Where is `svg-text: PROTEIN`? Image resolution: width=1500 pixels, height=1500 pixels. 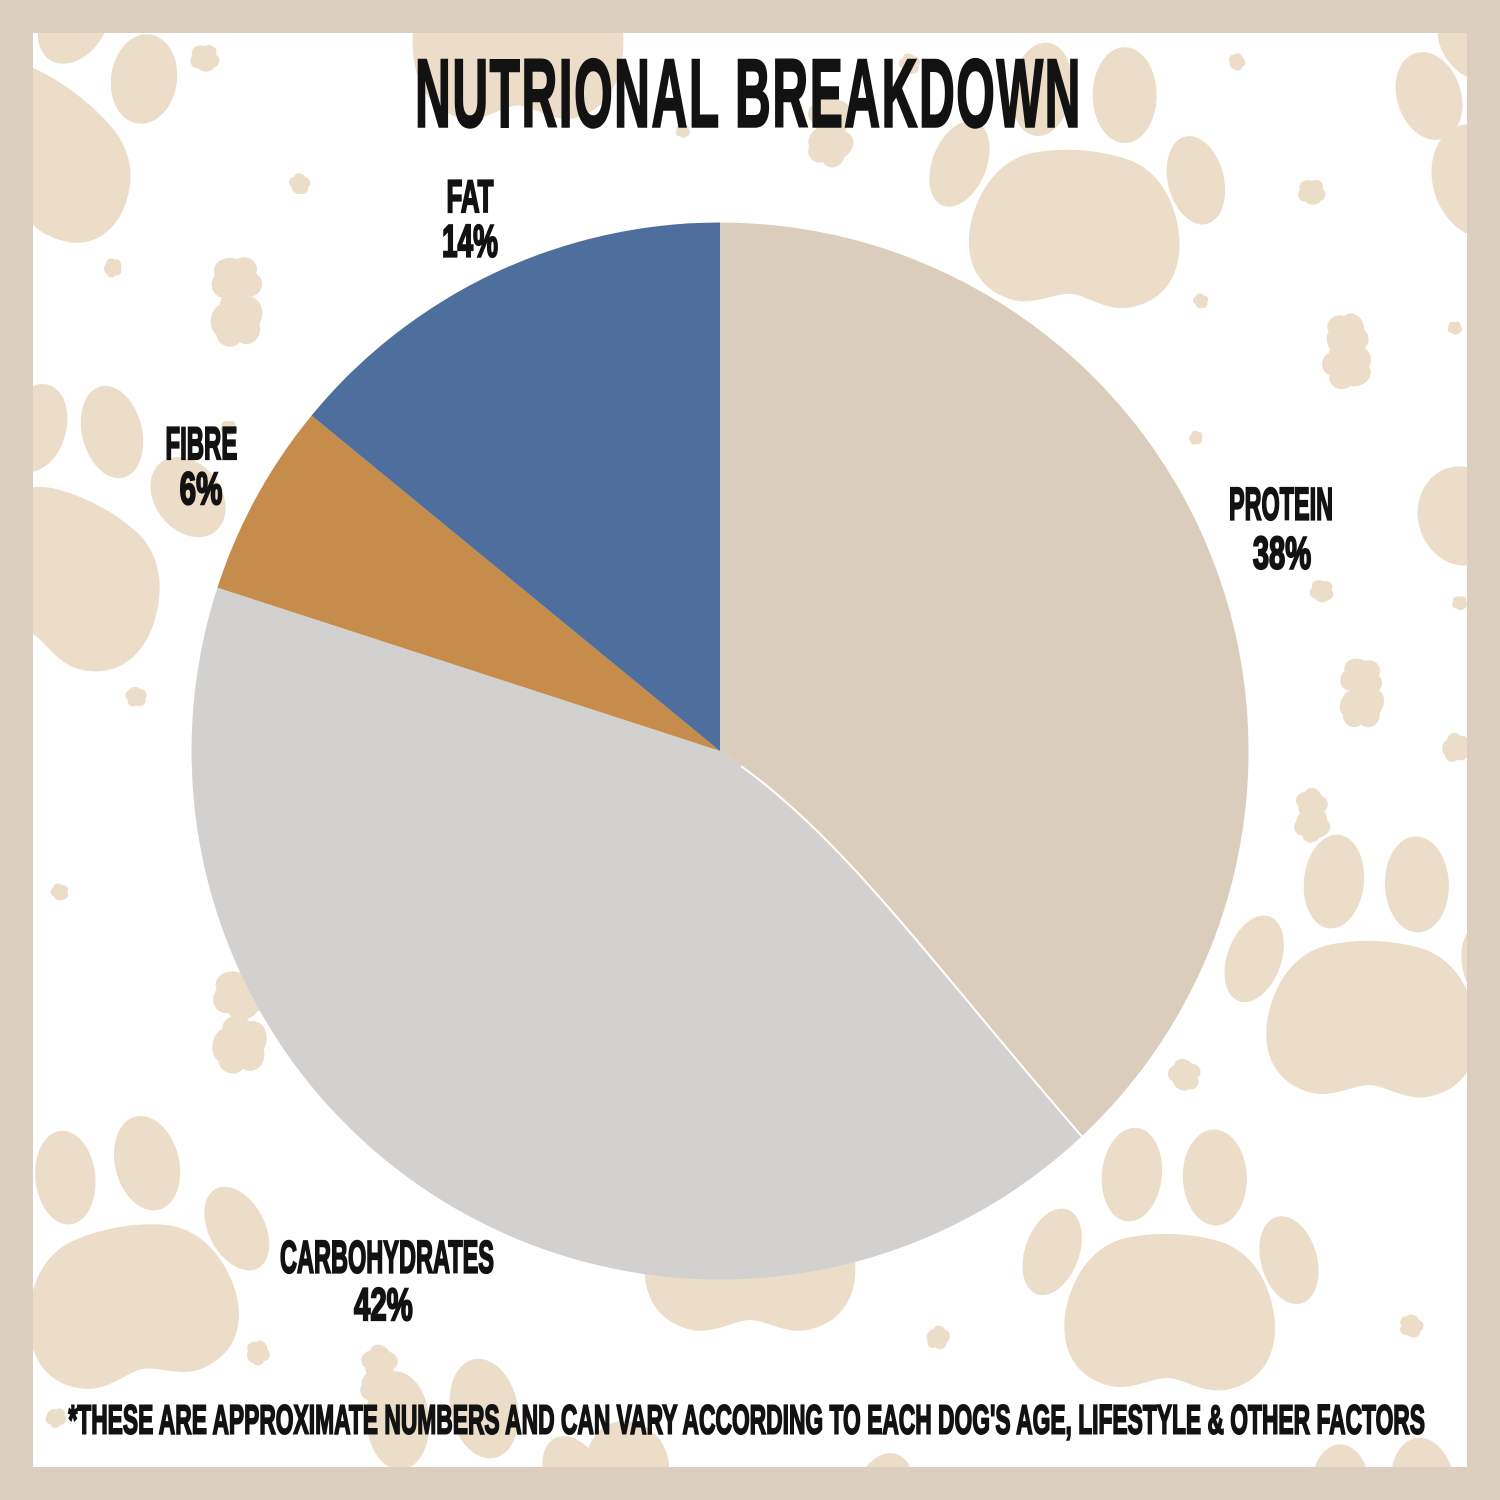 svg-text: PROTEIN is located at coordinates (1281, 504).